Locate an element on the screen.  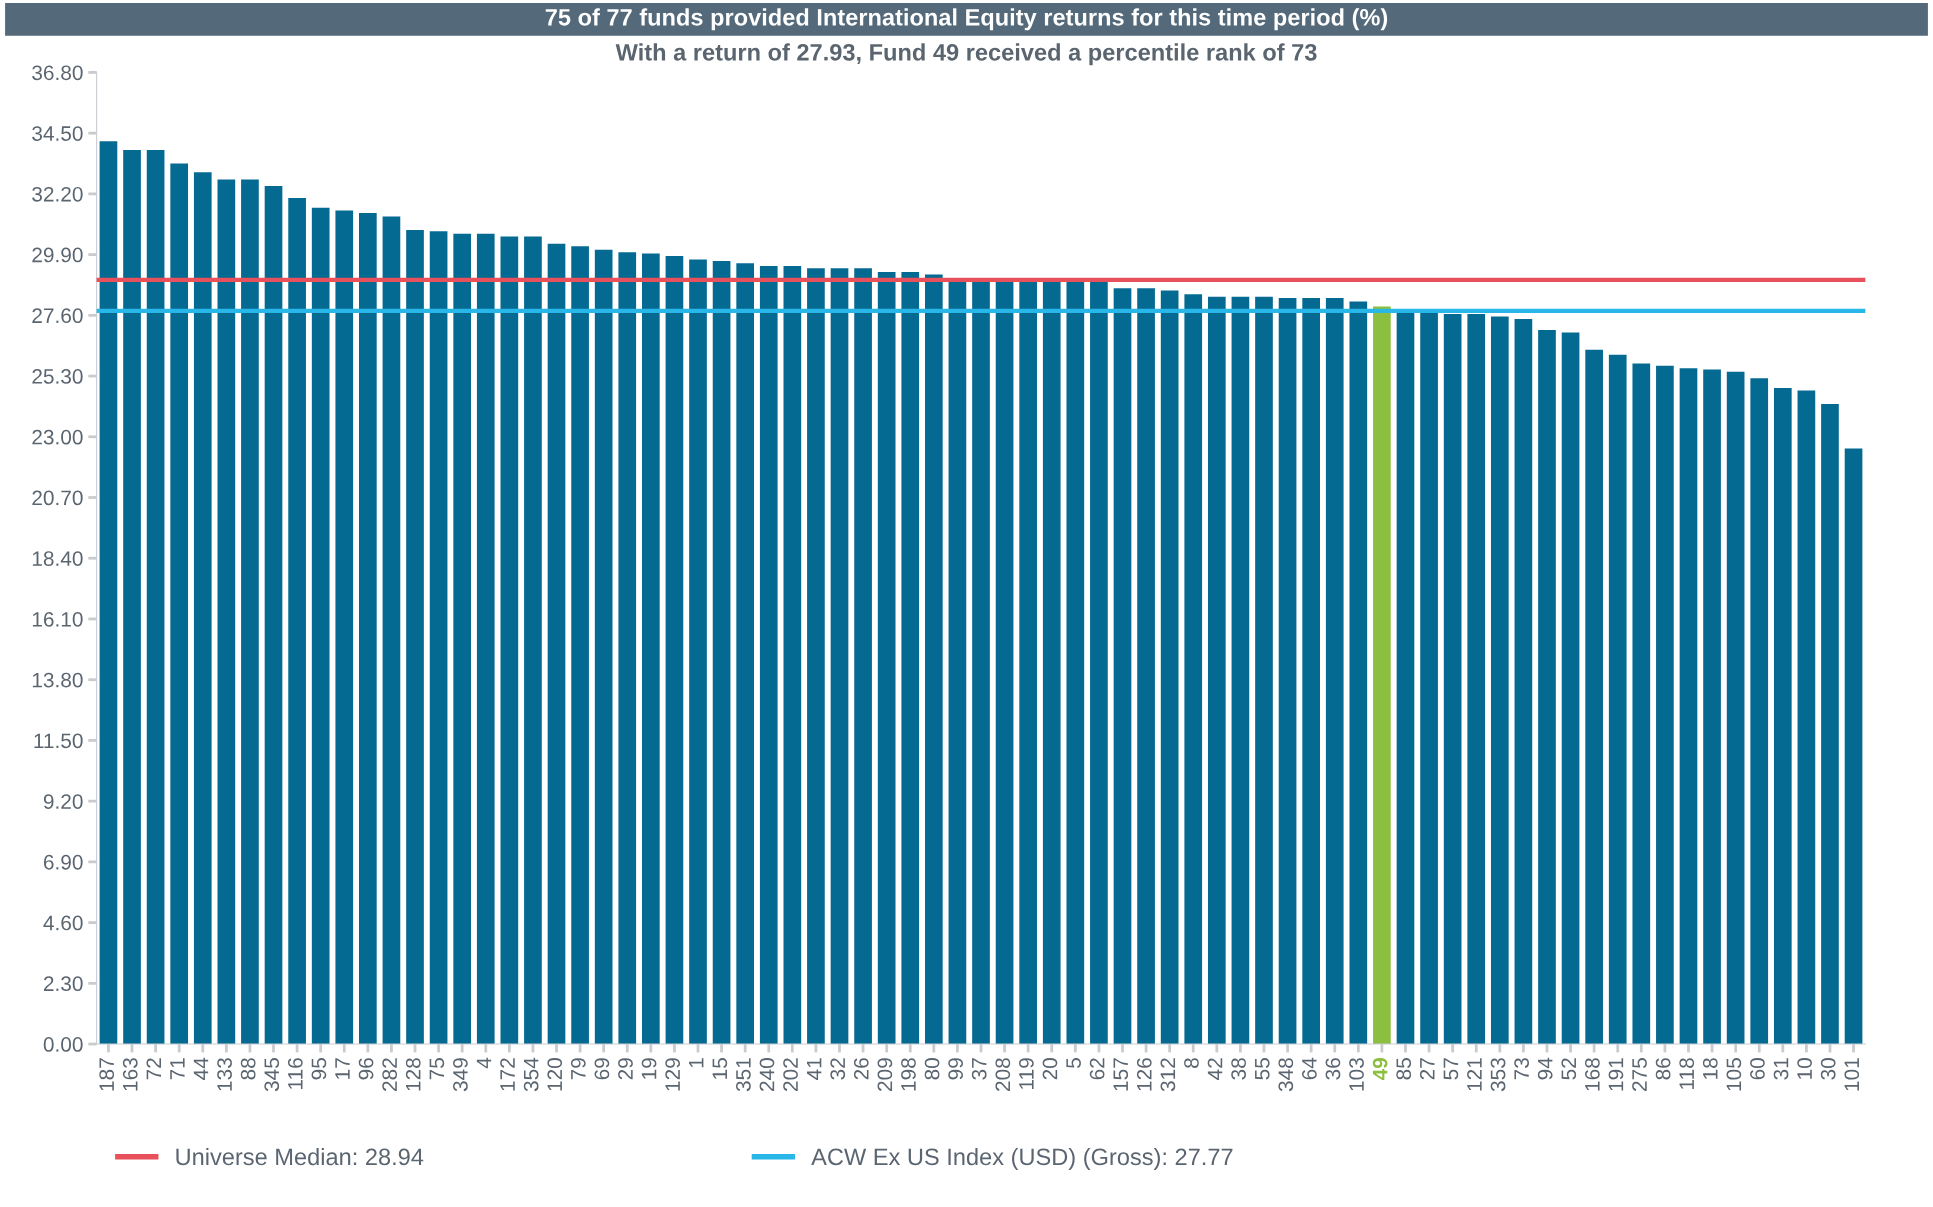
x-tick-label: 172 is located at coordinates (507, 1074).